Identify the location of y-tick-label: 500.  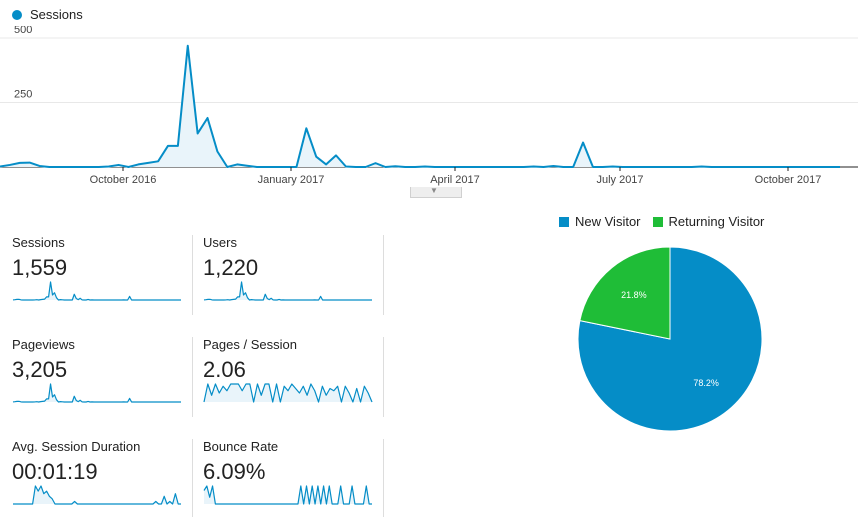
(23, 31).